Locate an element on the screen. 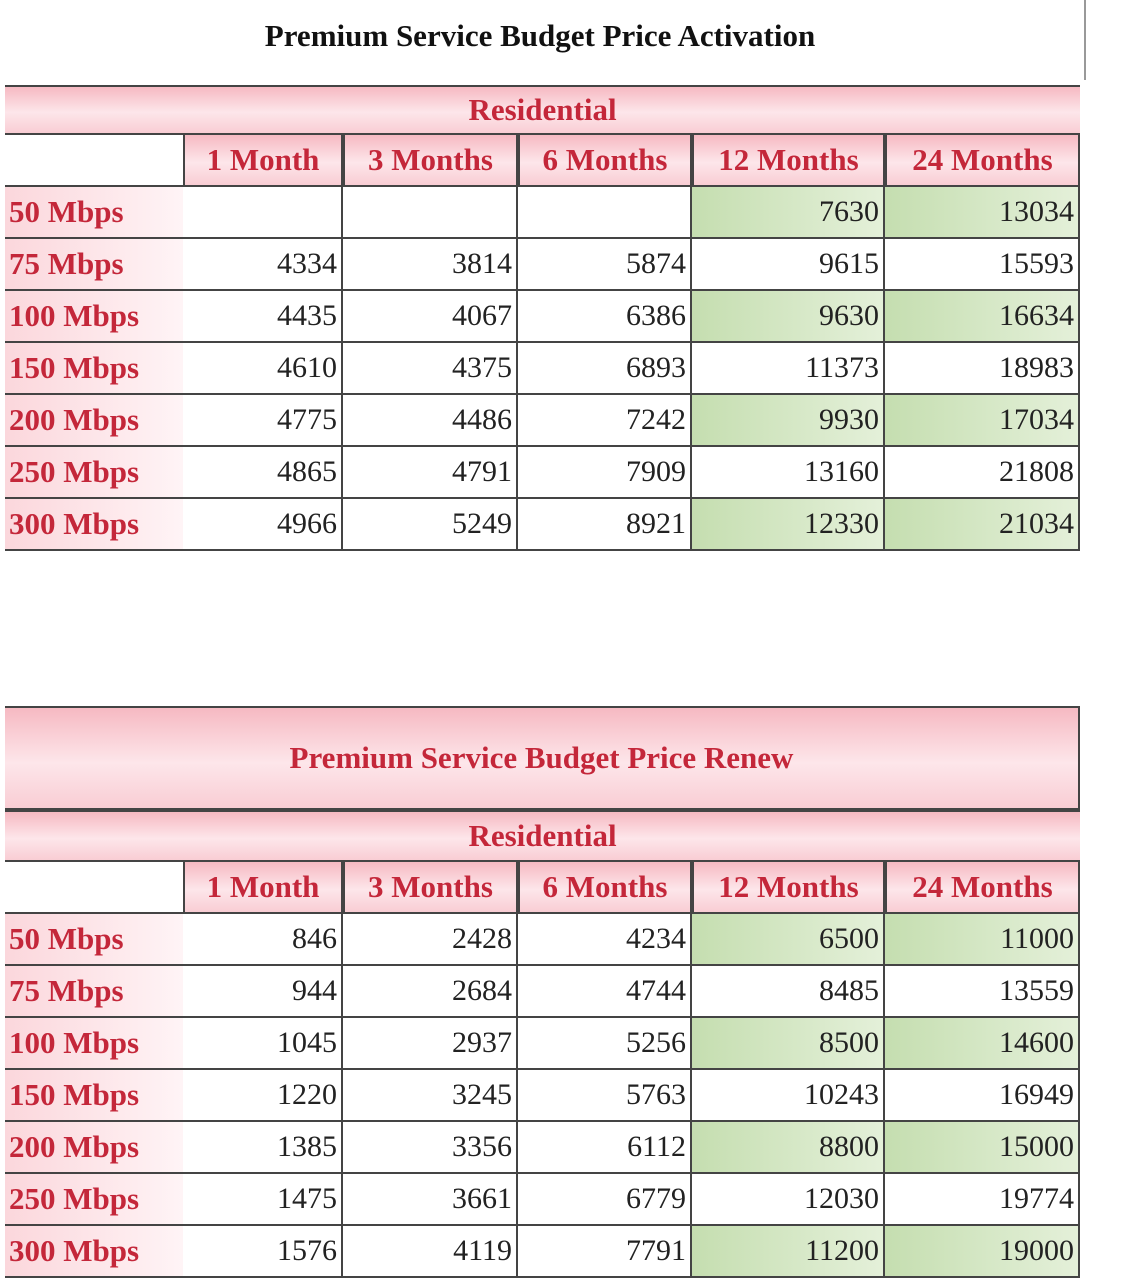 The width and height of the screenshot is (1129, 1280). price-cell: 8800 is located at coordinates (788, 1148).